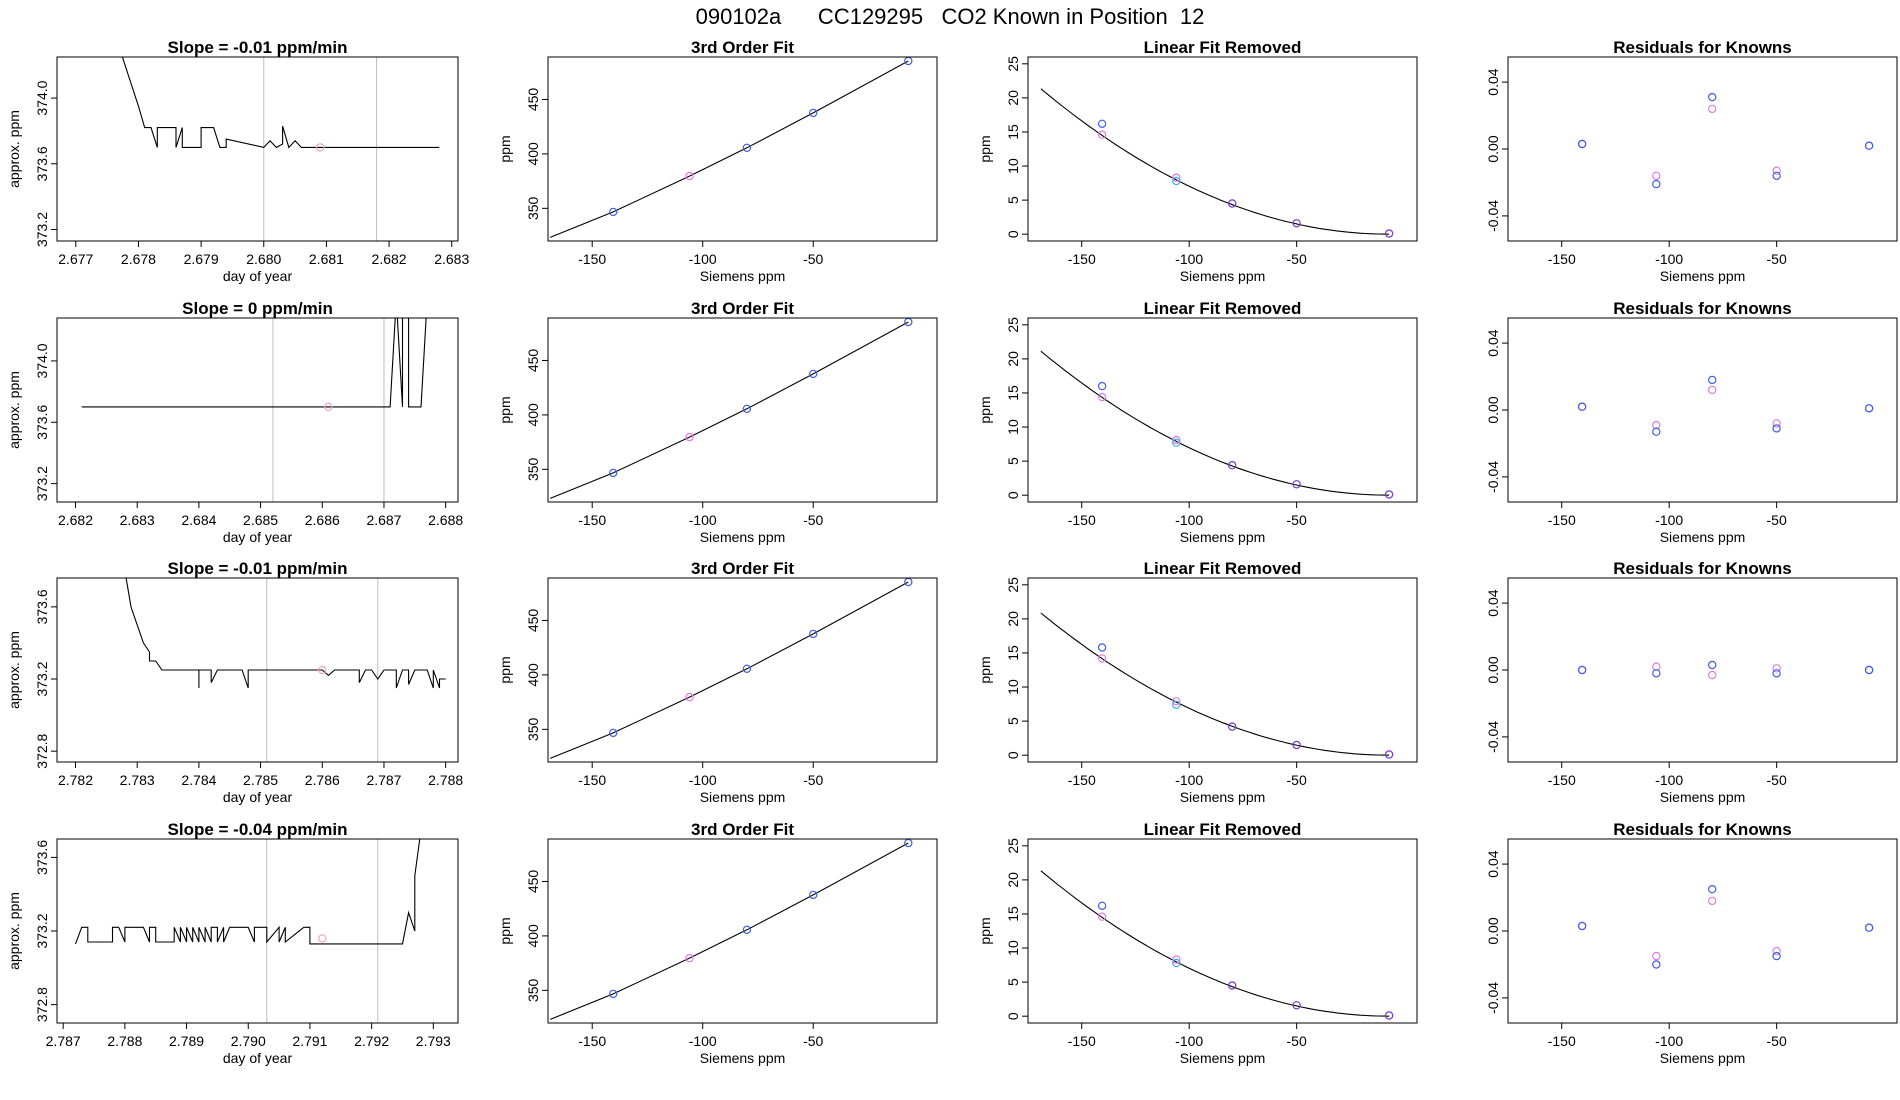 Image resolution: width=1900 pixels, height=1100 pixels. What do you see at coordinates (1013, 653) in the screenshot?
I see `y-tick-label: 15` at bounding box center [1013, 653].